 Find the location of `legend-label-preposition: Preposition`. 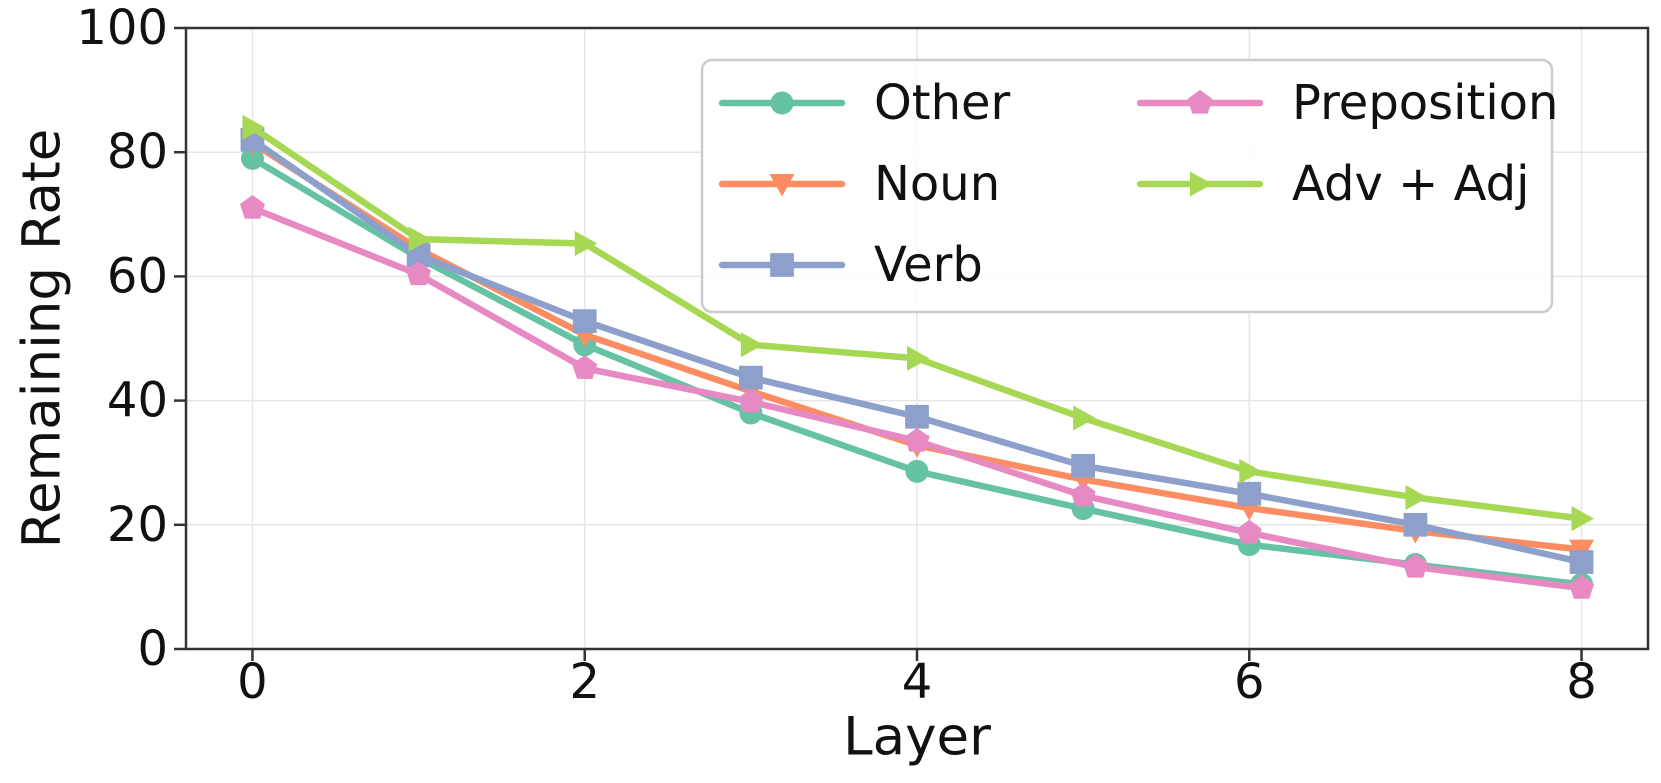

legend-label-preposition: Preposition is located at coordinates (1425, 103).